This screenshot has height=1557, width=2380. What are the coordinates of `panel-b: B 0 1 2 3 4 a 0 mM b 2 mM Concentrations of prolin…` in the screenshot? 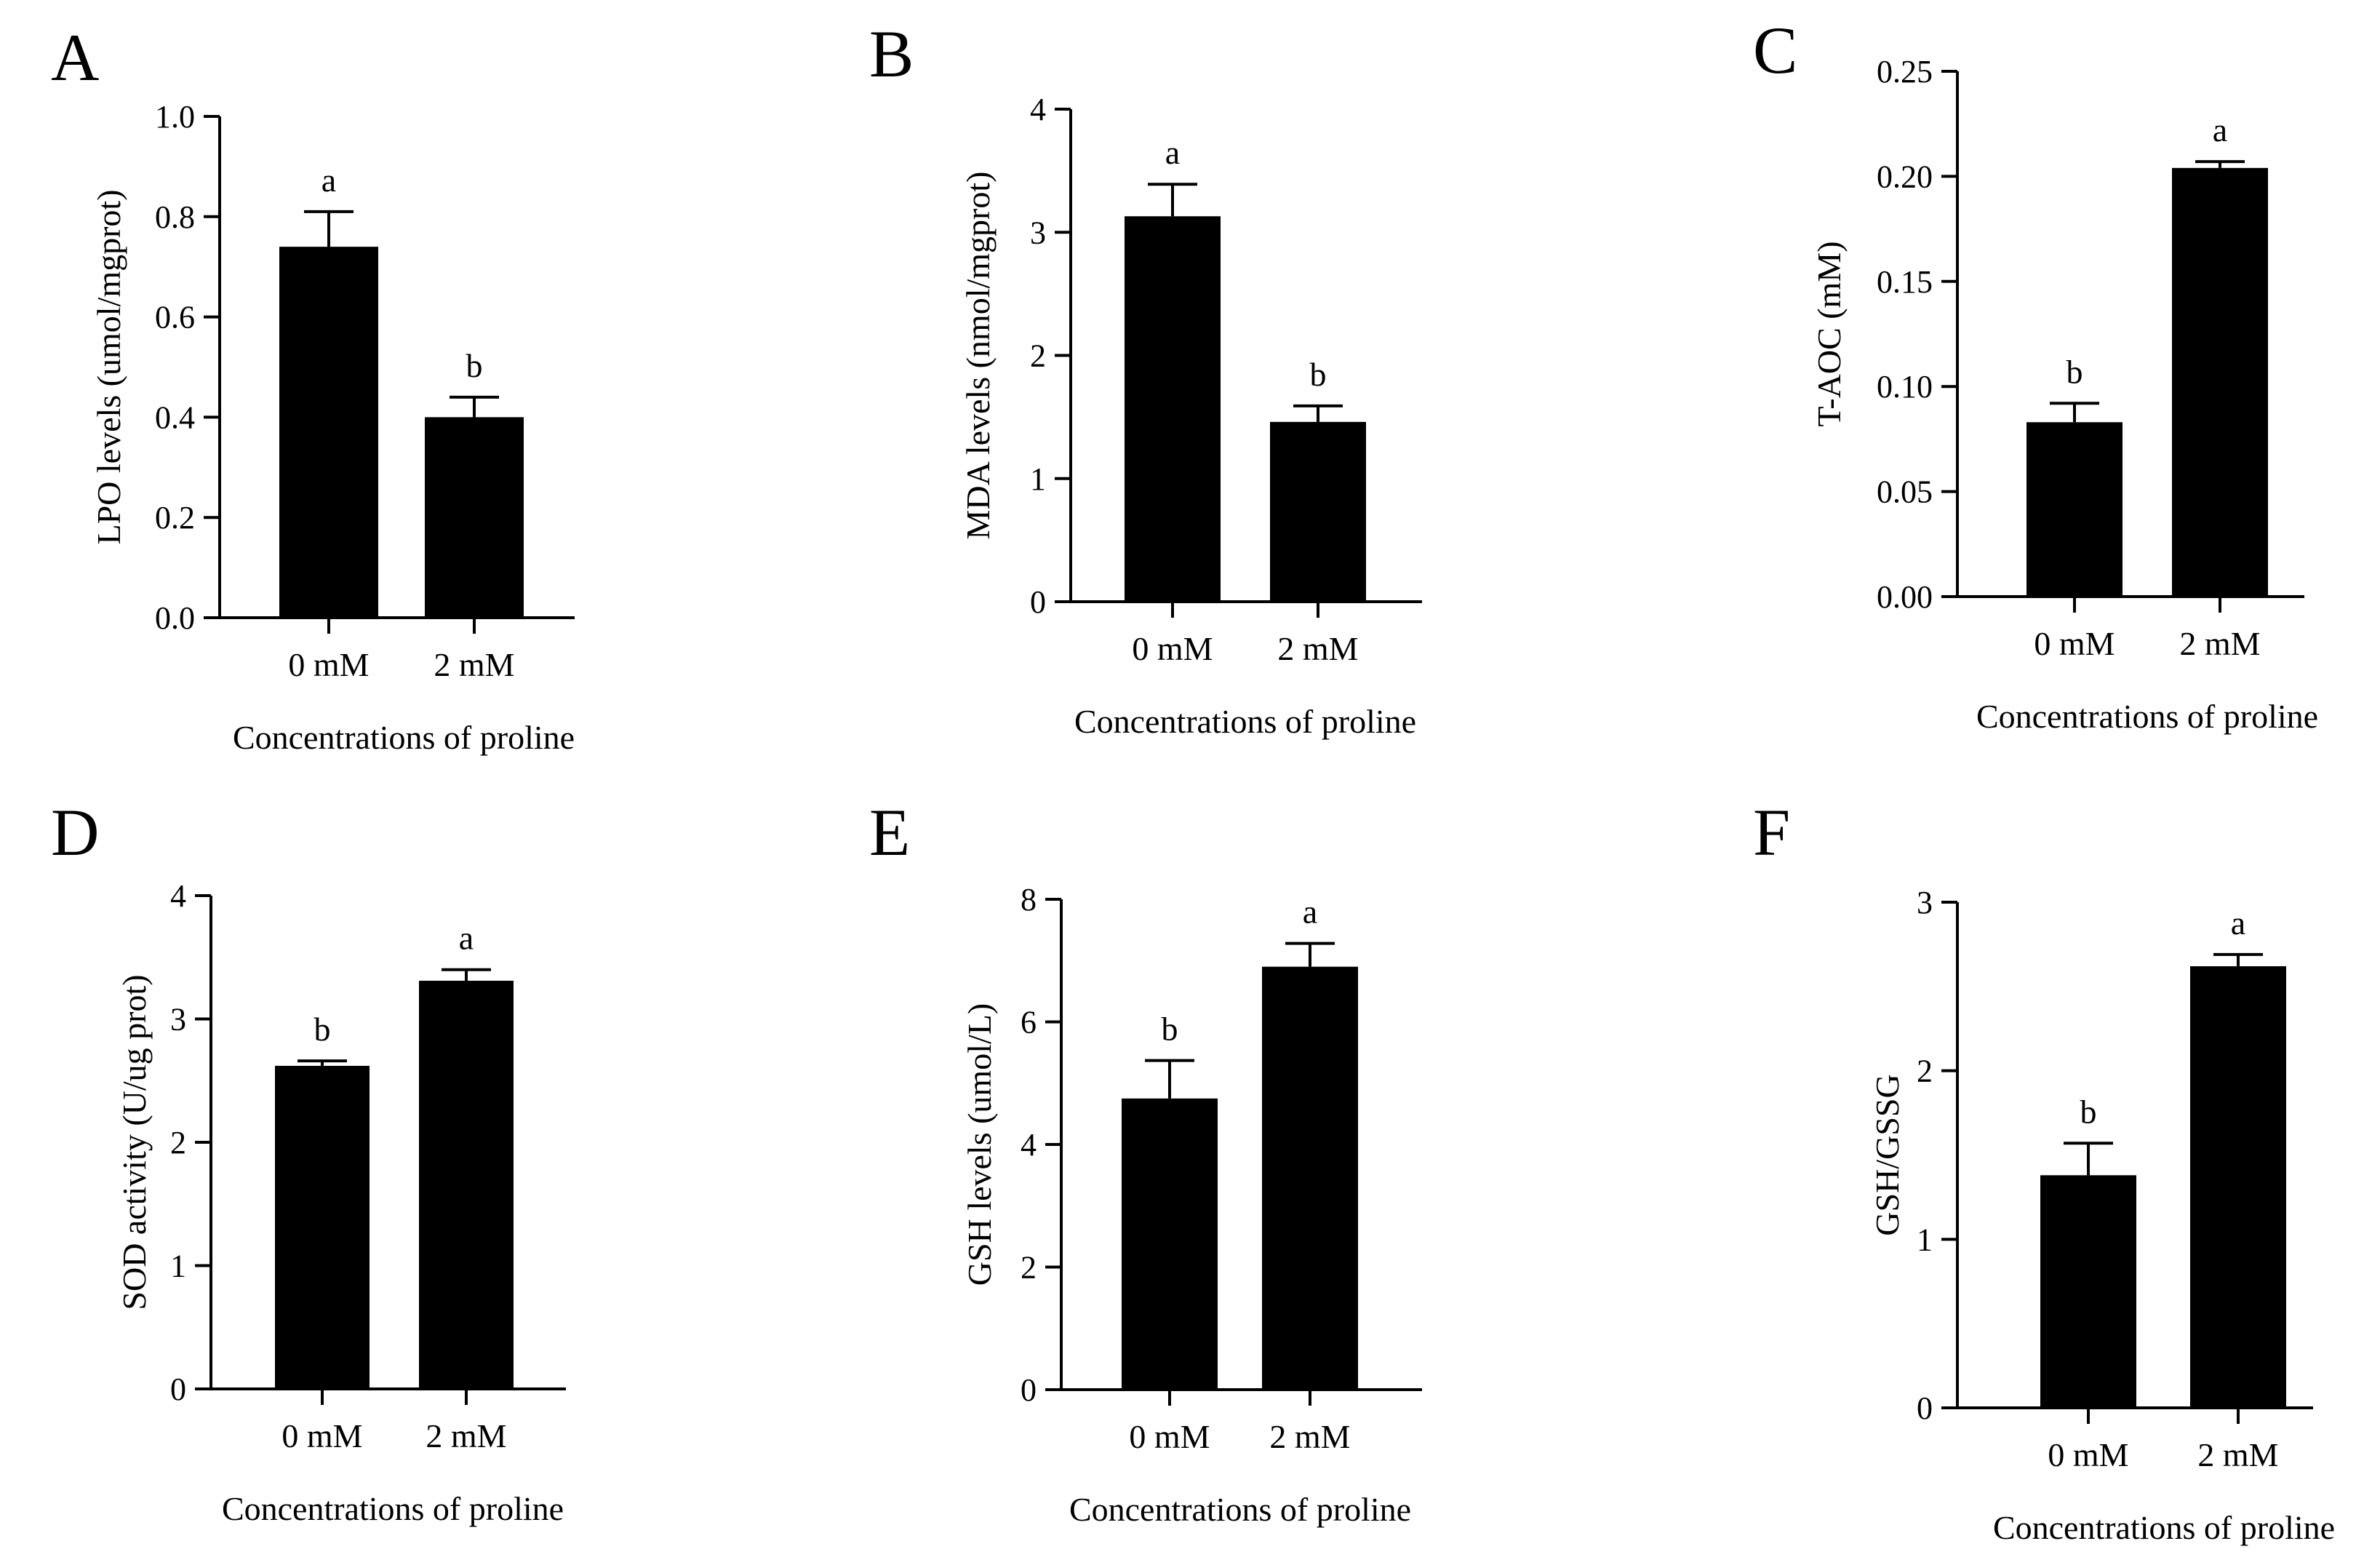 It's located at (1145, 378).